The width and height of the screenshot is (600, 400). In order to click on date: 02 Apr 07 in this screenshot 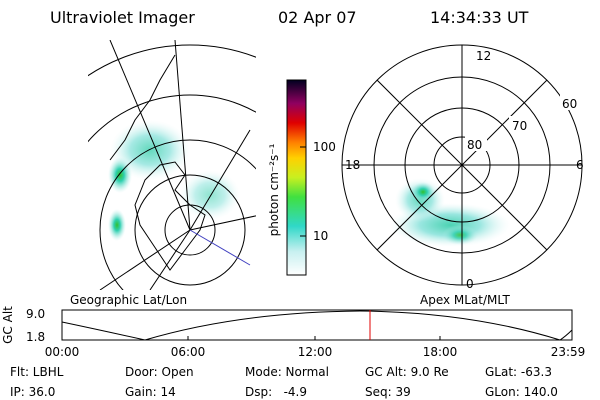, I will do `click(317, 17)`.